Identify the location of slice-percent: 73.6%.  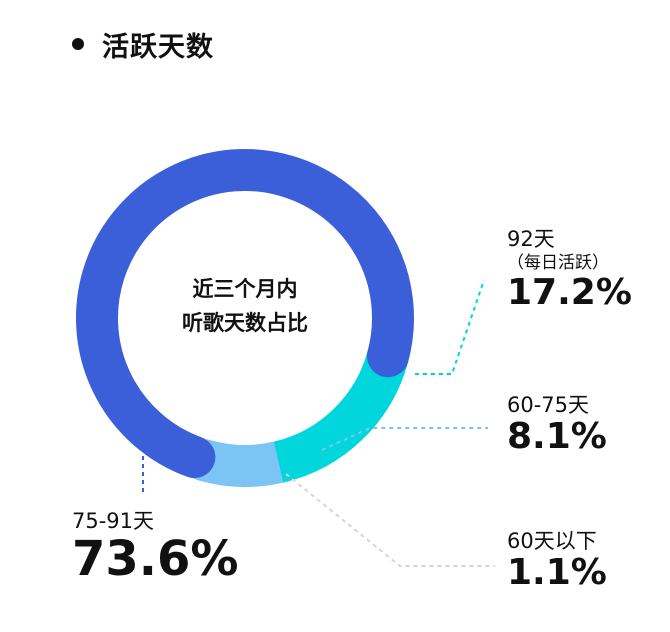
(155, 559).